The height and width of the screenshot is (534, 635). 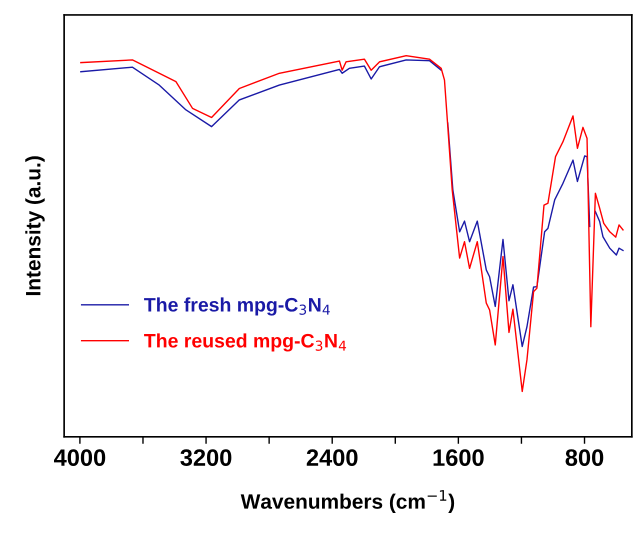 I want to click on legend-label: The fresh mpg-C$_{3}$N$_{4}$, so click(x=237, y=306).